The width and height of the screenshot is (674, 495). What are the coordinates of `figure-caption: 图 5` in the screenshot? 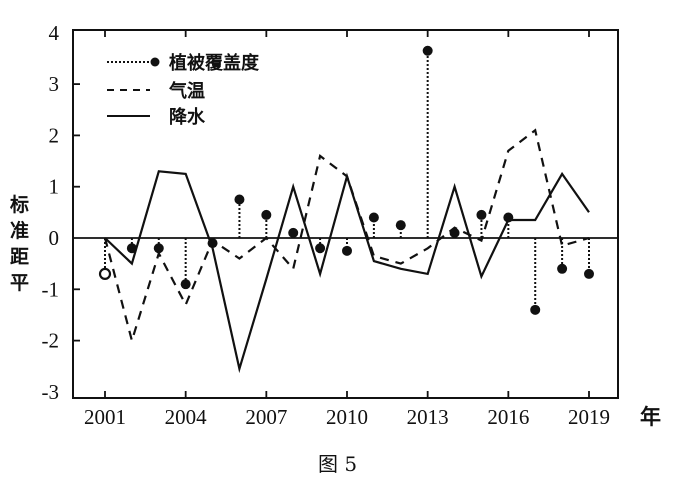 It's located at (337, 464).